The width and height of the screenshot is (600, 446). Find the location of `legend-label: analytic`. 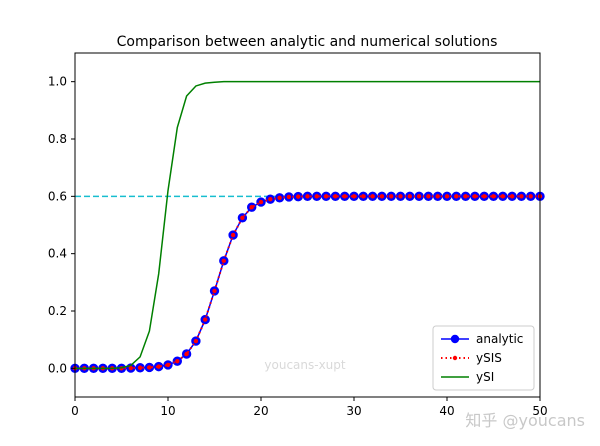

legend-label: analytic is located at coordinates (499, 339).